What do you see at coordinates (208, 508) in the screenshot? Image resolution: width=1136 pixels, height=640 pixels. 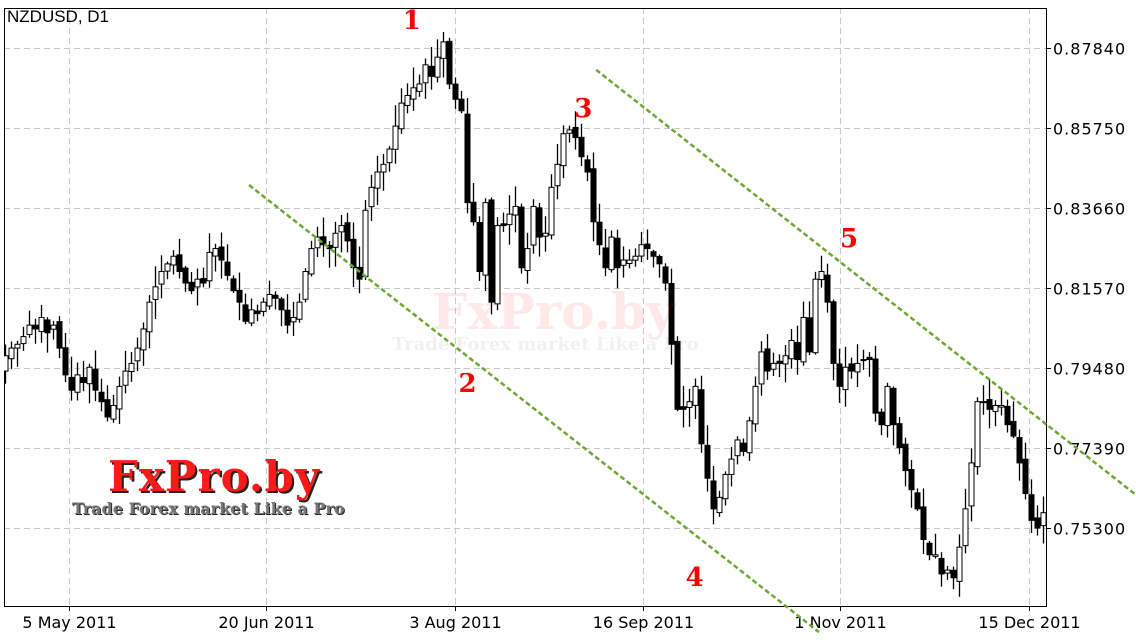 I see `watermark-slogan: Trade Forex market Like a Pro` at bounding box center [208, 508].